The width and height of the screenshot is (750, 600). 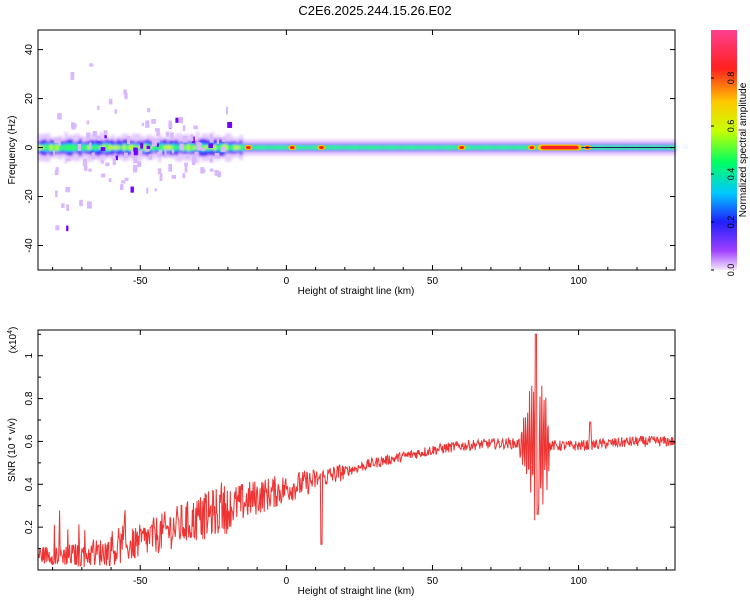 What do you see at coordinates (731, 78) in the screenshot?
I see `colorbar-tick-label: 0.8` at bounding box center [731, 78].